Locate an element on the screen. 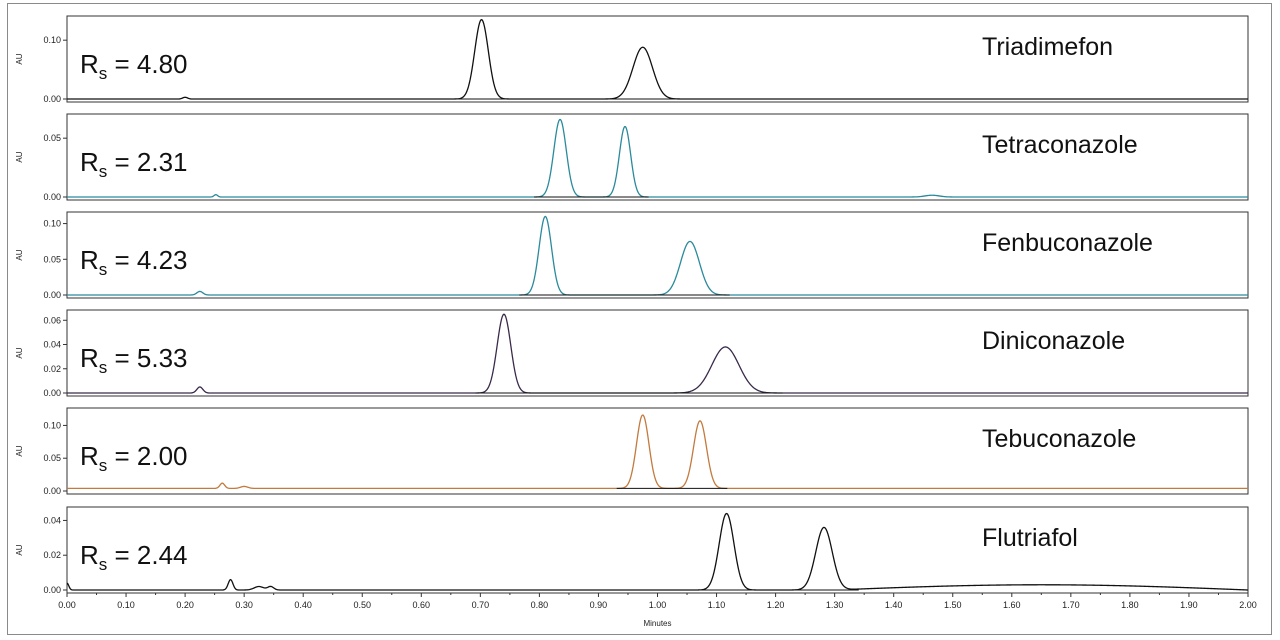 The image size is (1280, 640). x-tick-label: 1.80 is located at coordinates (1130, 605).